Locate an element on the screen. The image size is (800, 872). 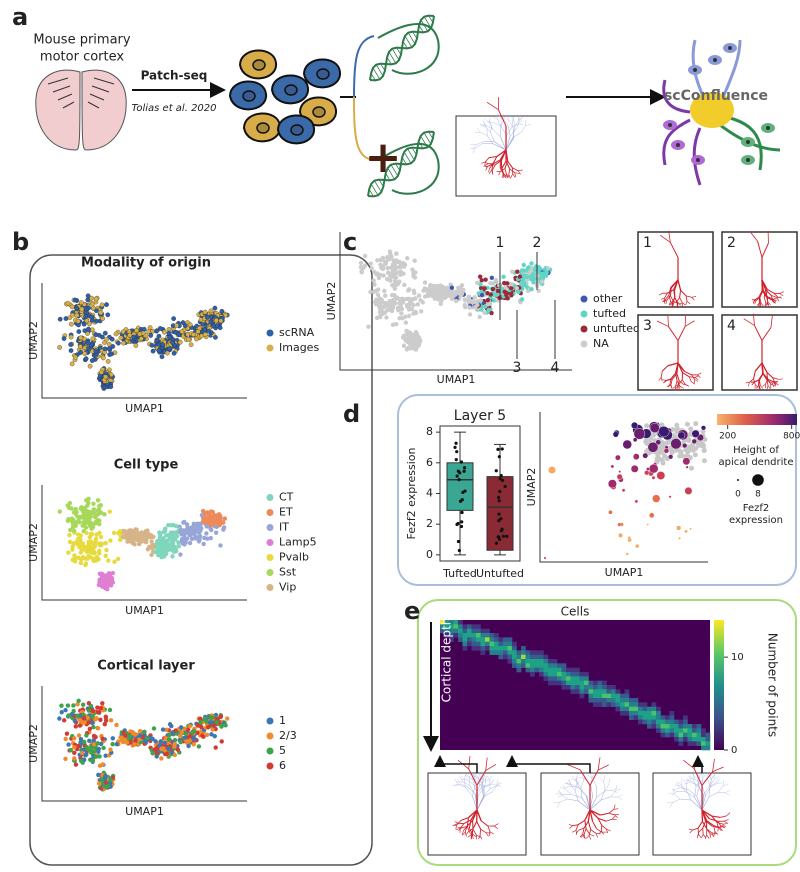
legend-label: Lamp5 is located at coordinates (298, 542).